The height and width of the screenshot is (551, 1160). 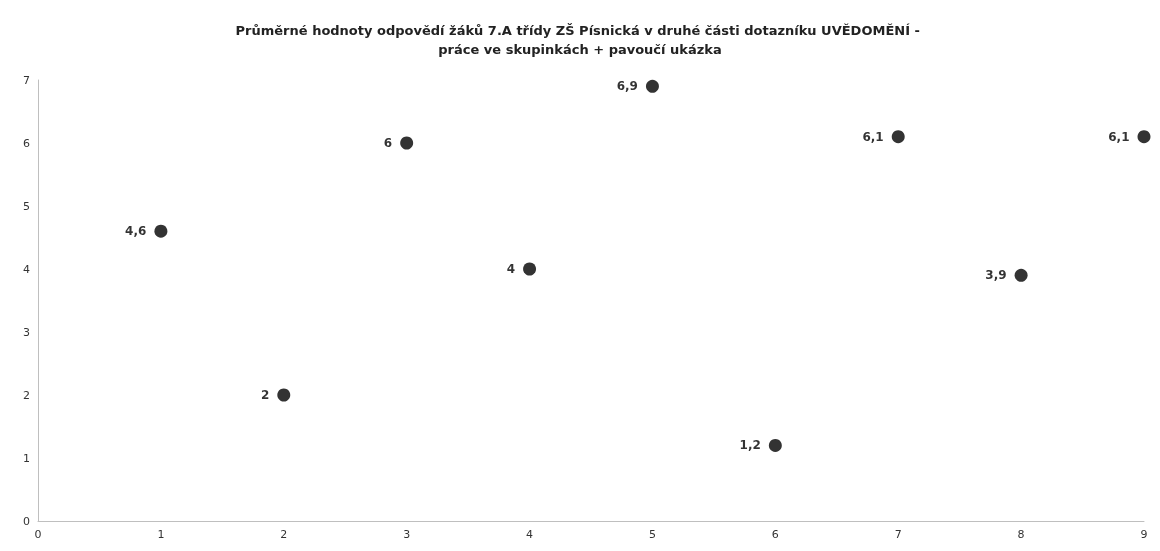 What do you see at coordinates (898, 534) in the screenshot?
I see `x-tick-label: 7` at bounding box center [898, 534].